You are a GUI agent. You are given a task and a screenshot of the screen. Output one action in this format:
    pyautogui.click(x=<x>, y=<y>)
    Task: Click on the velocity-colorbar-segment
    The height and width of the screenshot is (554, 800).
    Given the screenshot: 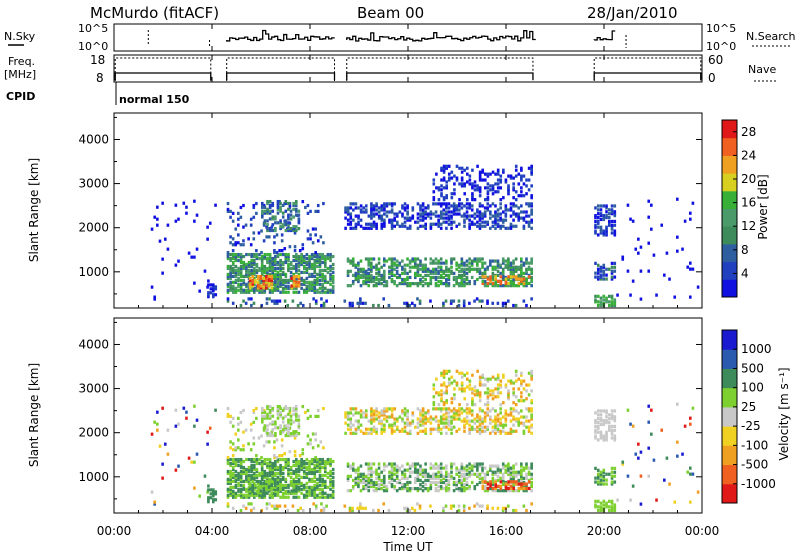 What is the action you would take?
    pyautogui.click(x=729, y=340)
    